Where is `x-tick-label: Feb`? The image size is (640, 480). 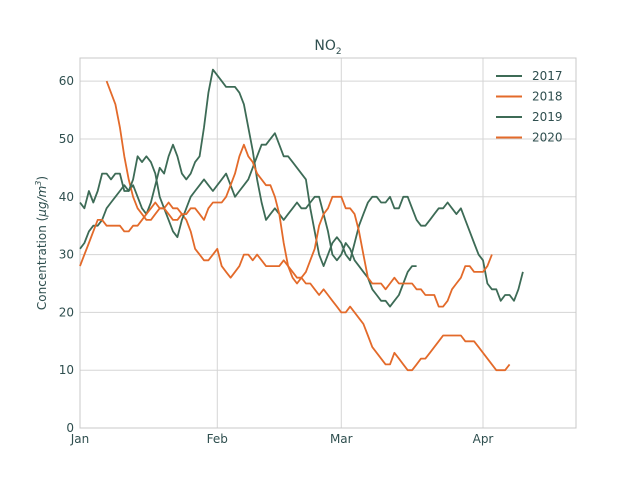 x-tick-label: Feb is located at coordinates (217, 439).